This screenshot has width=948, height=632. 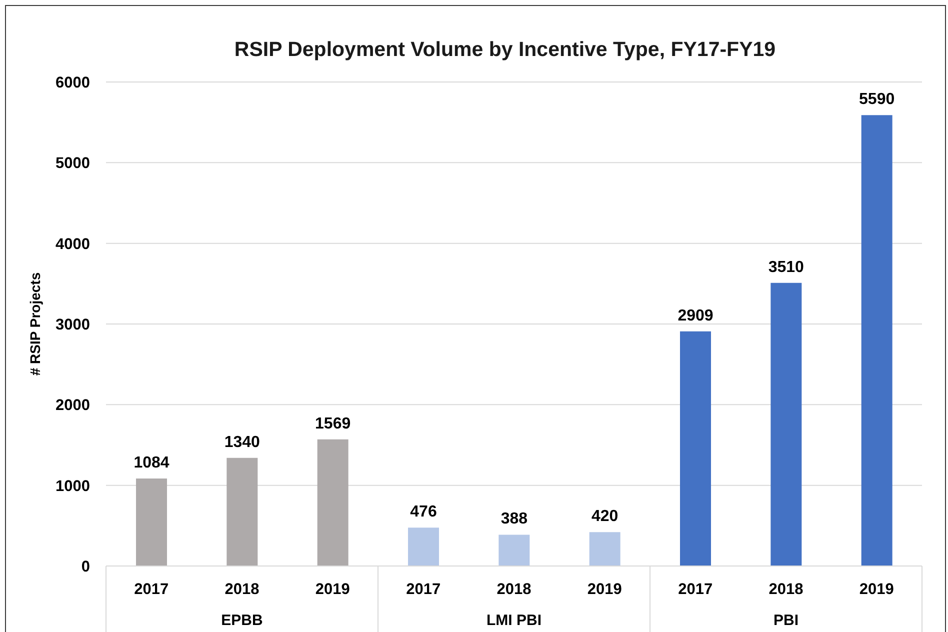 What do you see at coordinates (242, 620) in the screenshot?
I see `text: EPBB` at bounding box center [242, 620].